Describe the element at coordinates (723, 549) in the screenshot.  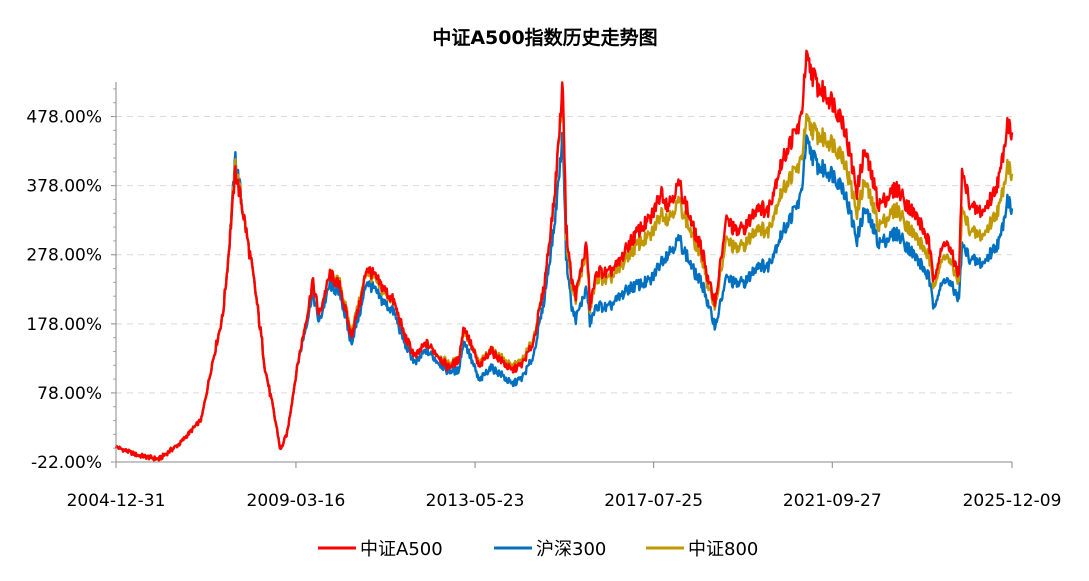
I see `legend-label: 中证800` at that location.